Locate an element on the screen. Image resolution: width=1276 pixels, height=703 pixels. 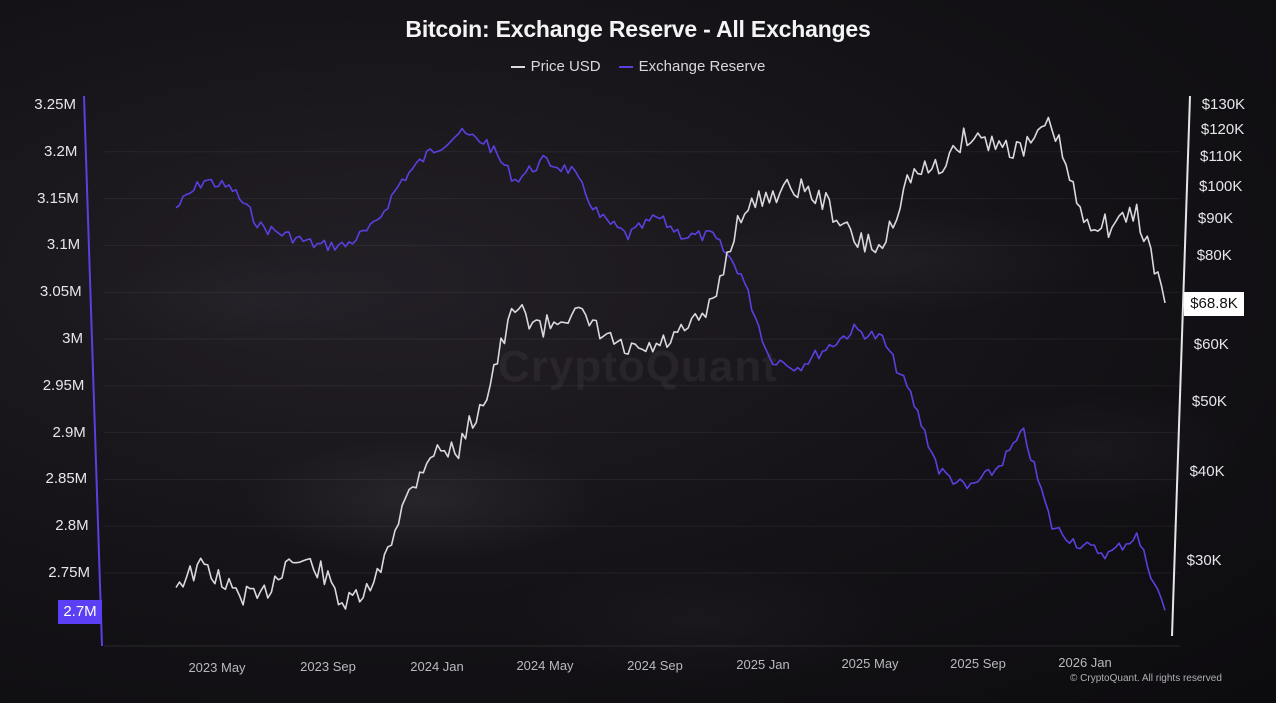
left-tick-label: 3.2M is located at coordinates (61, 151).